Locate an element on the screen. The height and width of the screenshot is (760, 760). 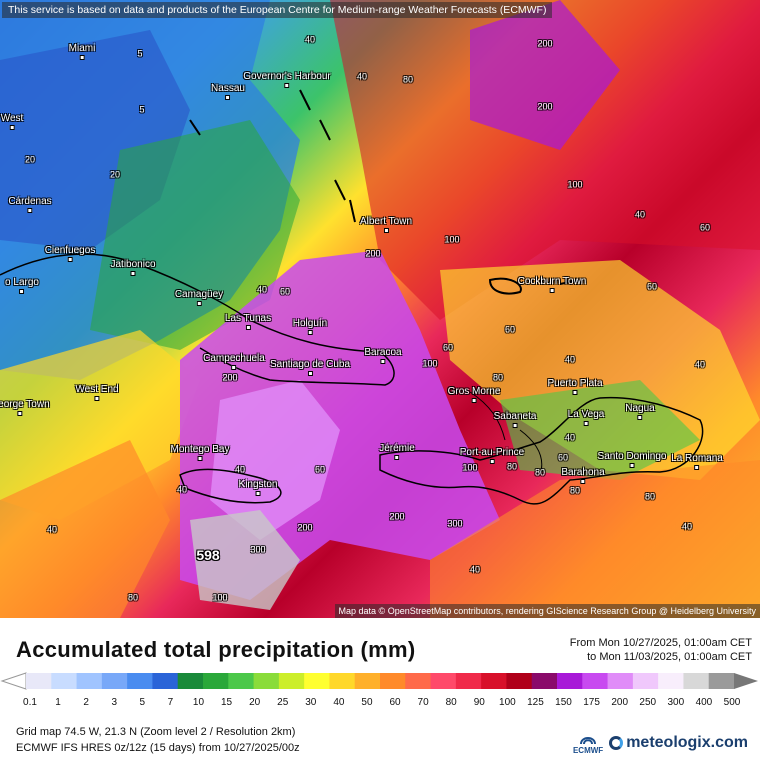
color-legend is located at coordinates (379, 681).